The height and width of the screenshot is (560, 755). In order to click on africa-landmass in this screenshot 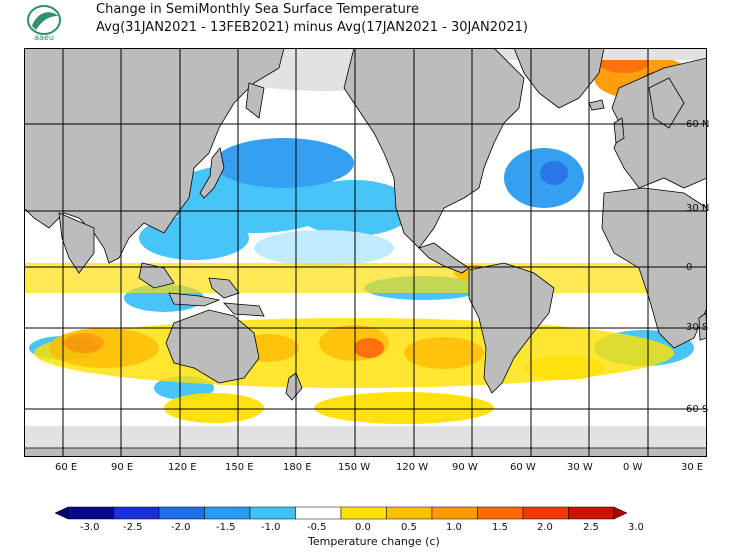, I will do `click(654, 268)`.